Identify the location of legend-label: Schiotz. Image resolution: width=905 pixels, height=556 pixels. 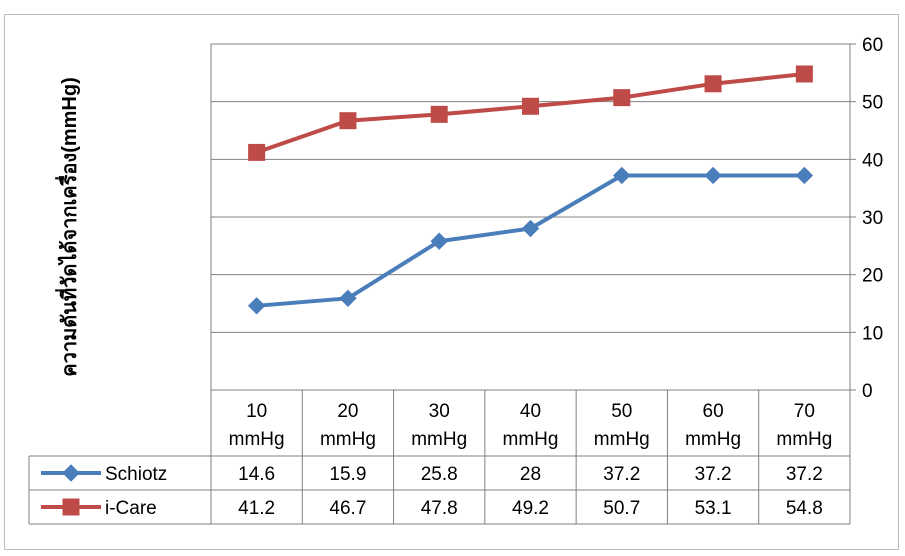
(136, 474).